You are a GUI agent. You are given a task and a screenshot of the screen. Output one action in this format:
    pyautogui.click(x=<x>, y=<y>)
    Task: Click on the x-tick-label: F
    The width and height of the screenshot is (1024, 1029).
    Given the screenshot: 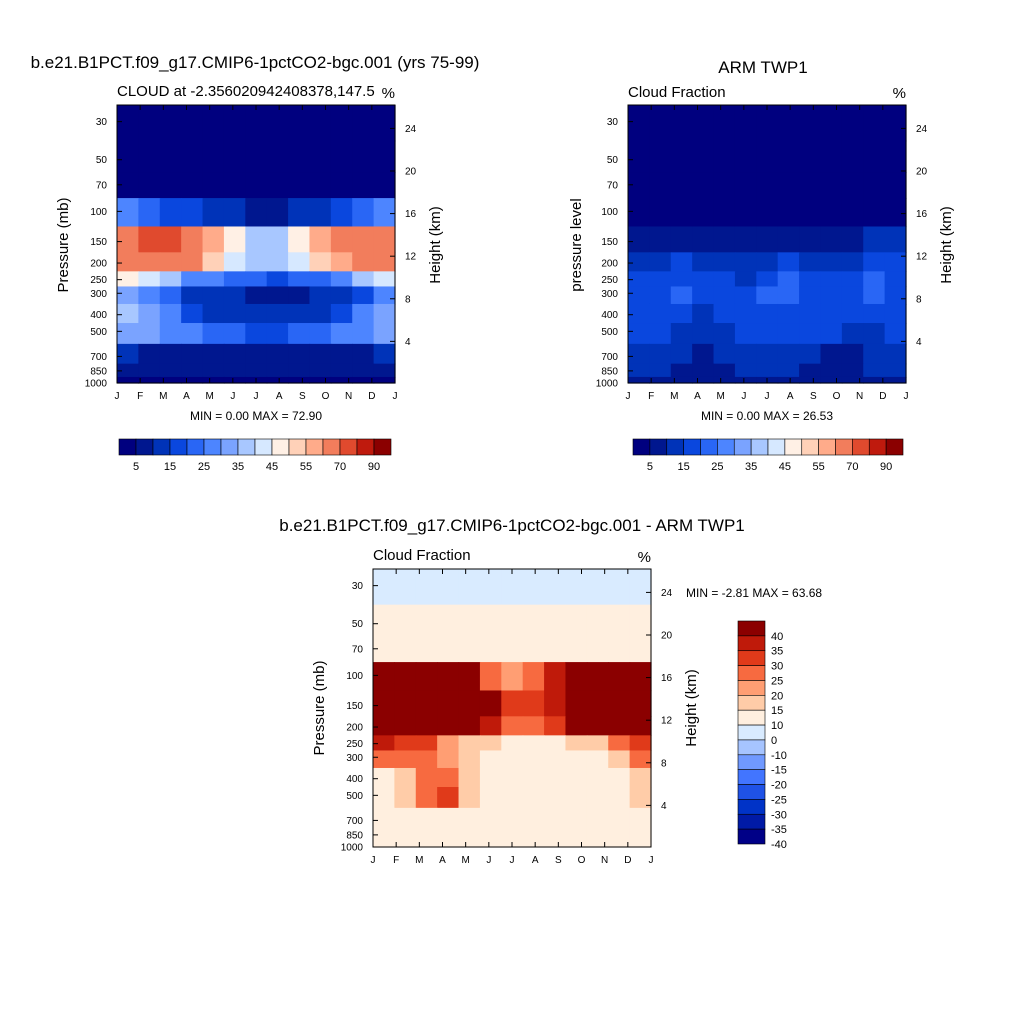 What is the action you would take?
    pyautogui.click(x=396, y=860)
    